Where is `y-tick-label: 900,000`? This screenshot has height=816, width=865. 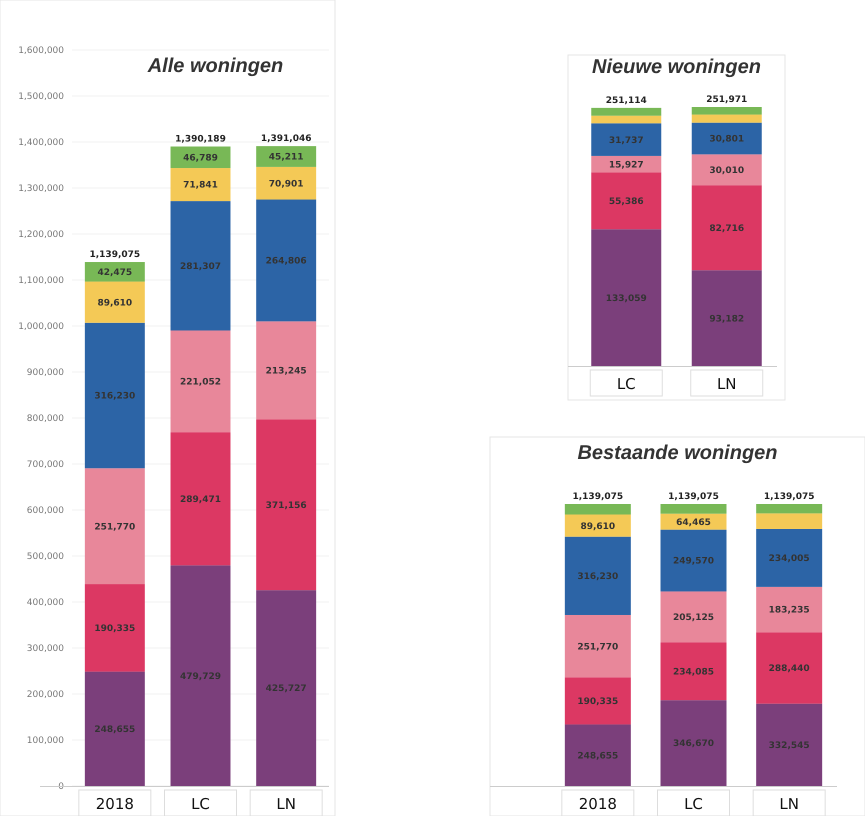 y-tick-label: 900,000 is located at coordinates (45, 373).